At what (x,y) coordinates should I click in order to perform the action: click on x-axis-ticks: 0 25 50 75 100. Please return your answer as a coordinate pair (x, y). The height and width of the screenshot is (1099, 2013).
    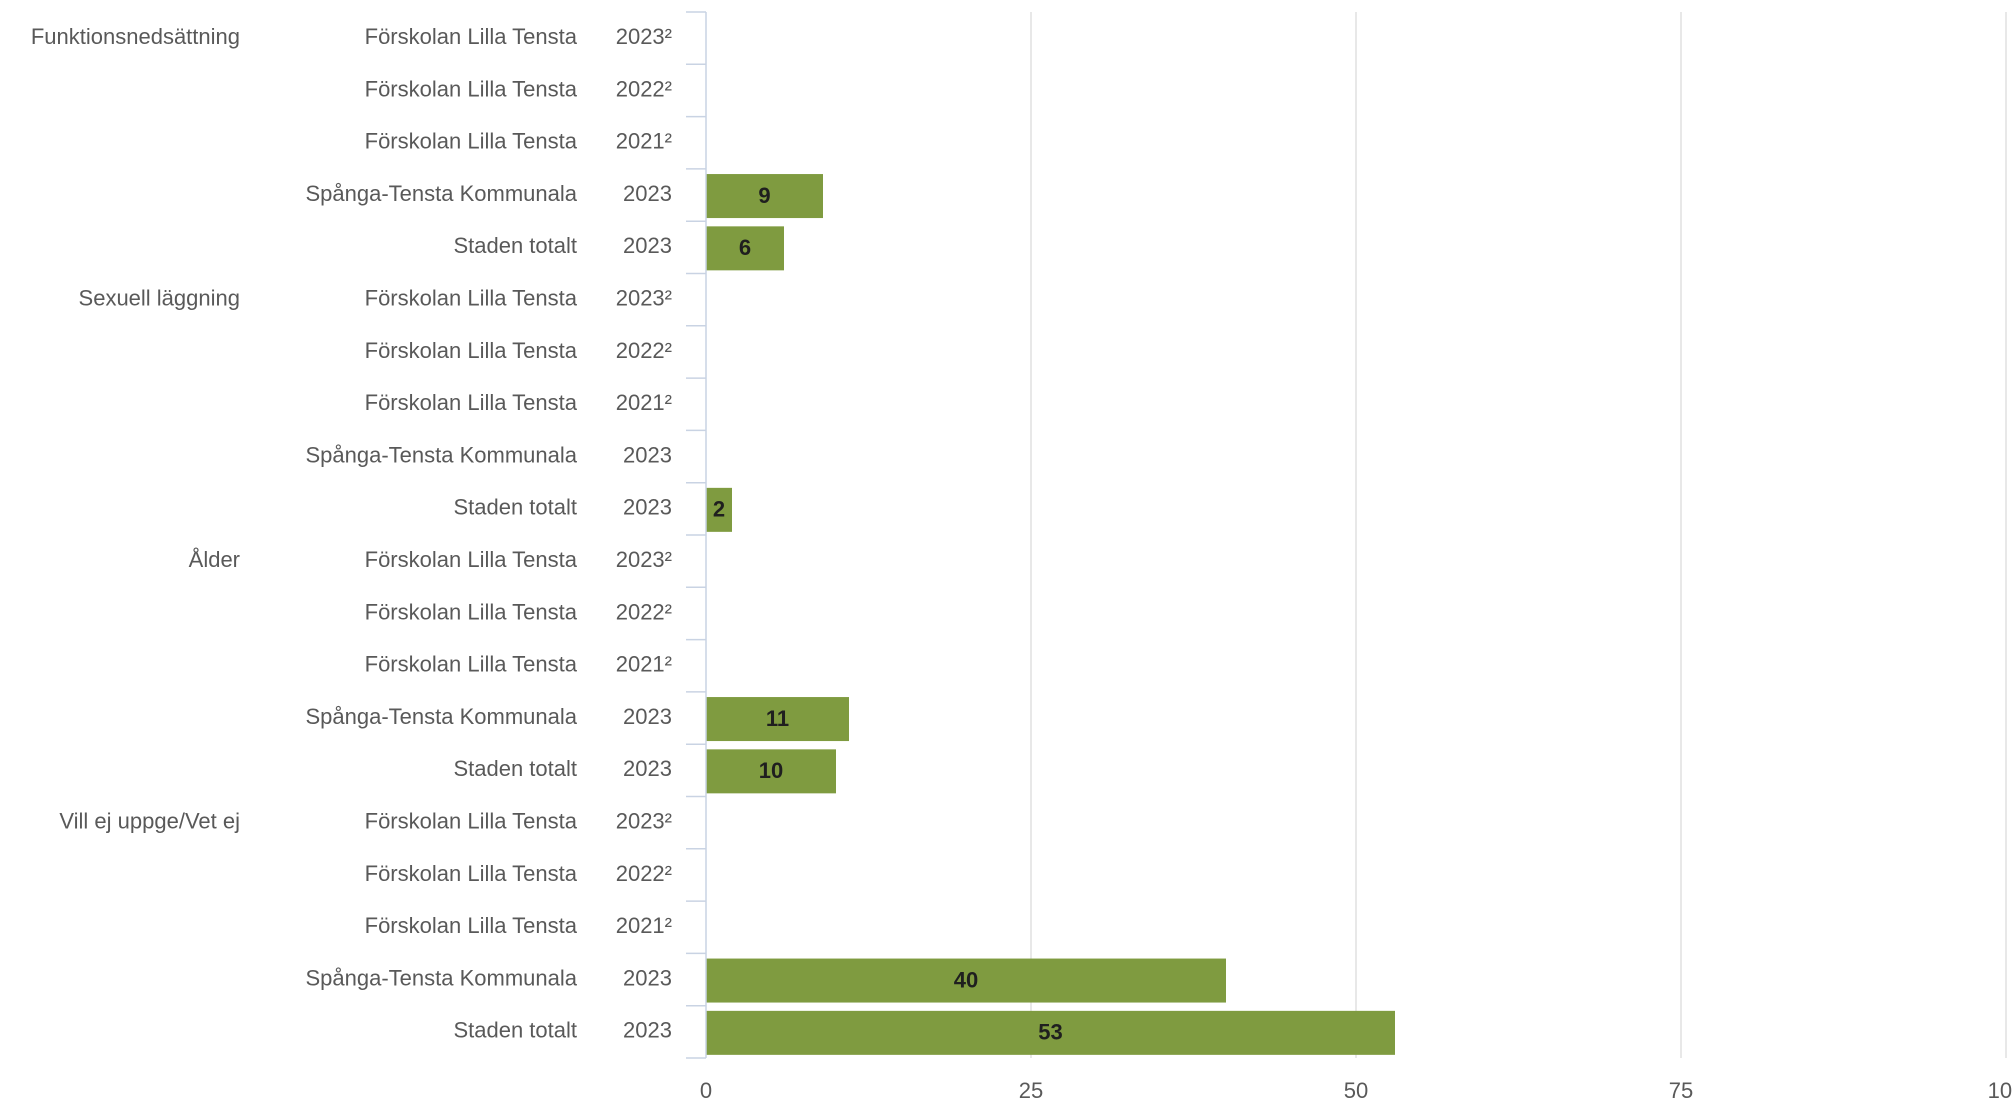
    Looking at the image, I should click on (1356, 1088).